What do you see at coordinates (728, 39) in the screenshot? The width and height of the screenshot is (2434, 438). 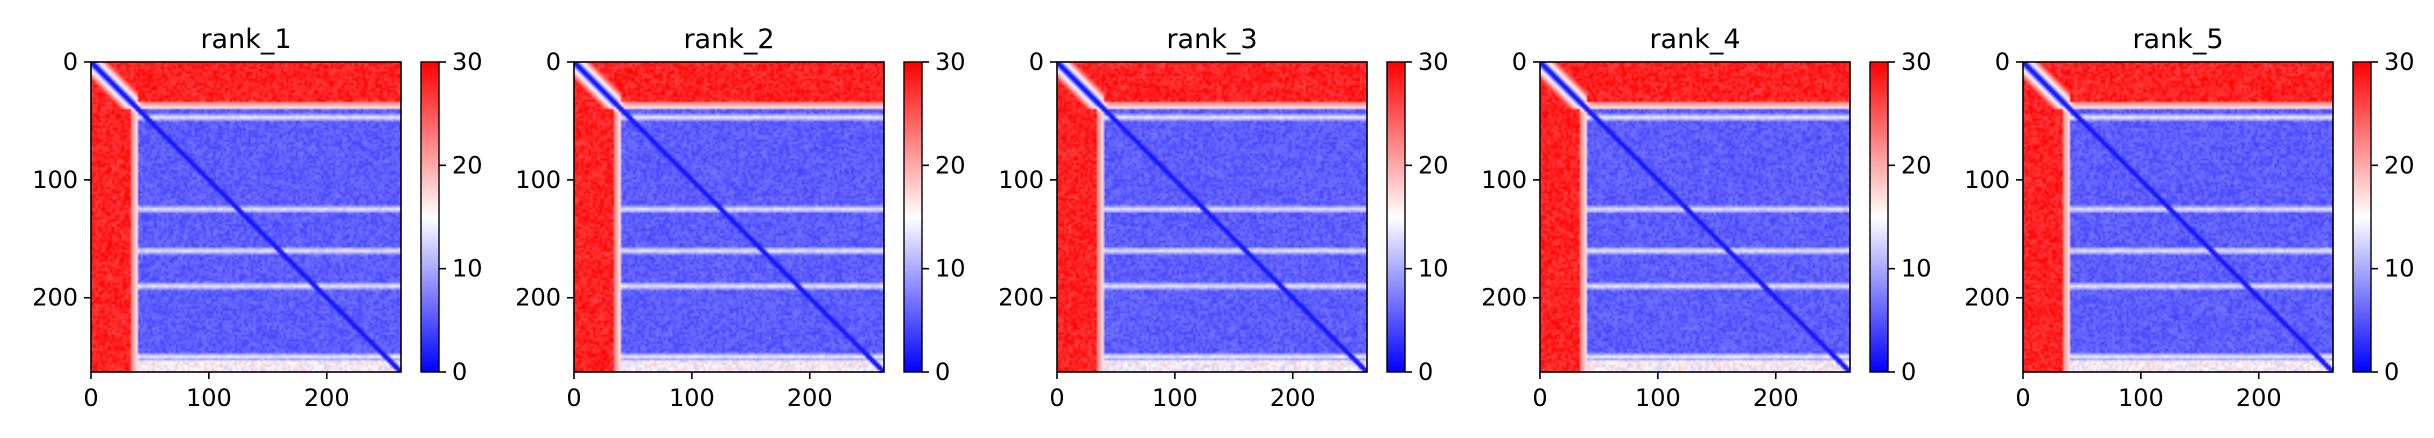 I see `panel-title: rank_2` at bounding box center [728, 39].